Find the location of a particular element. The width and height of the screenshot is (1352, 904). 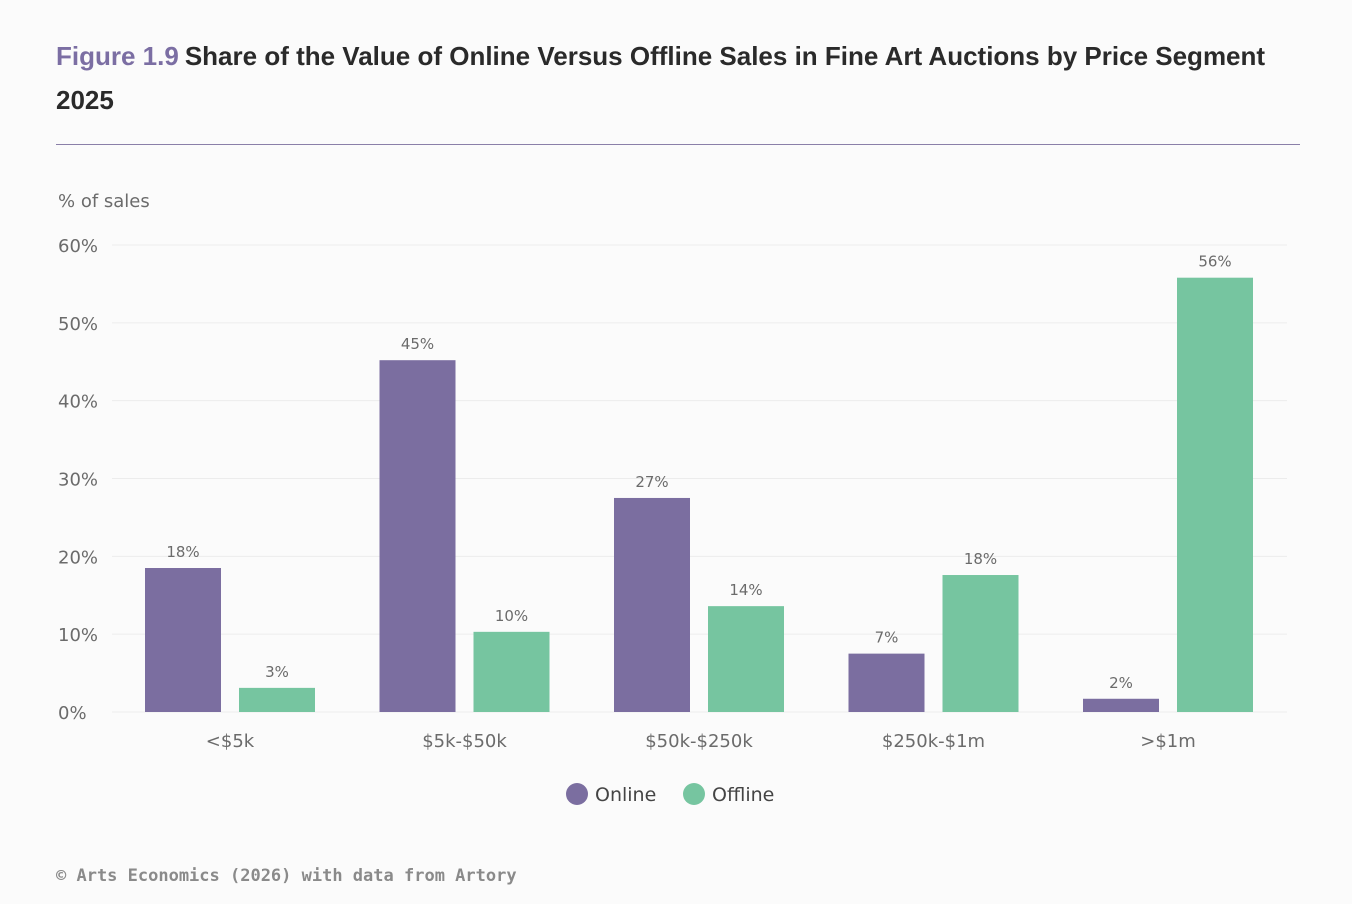

title-divider is located at coordinates (678, 144).